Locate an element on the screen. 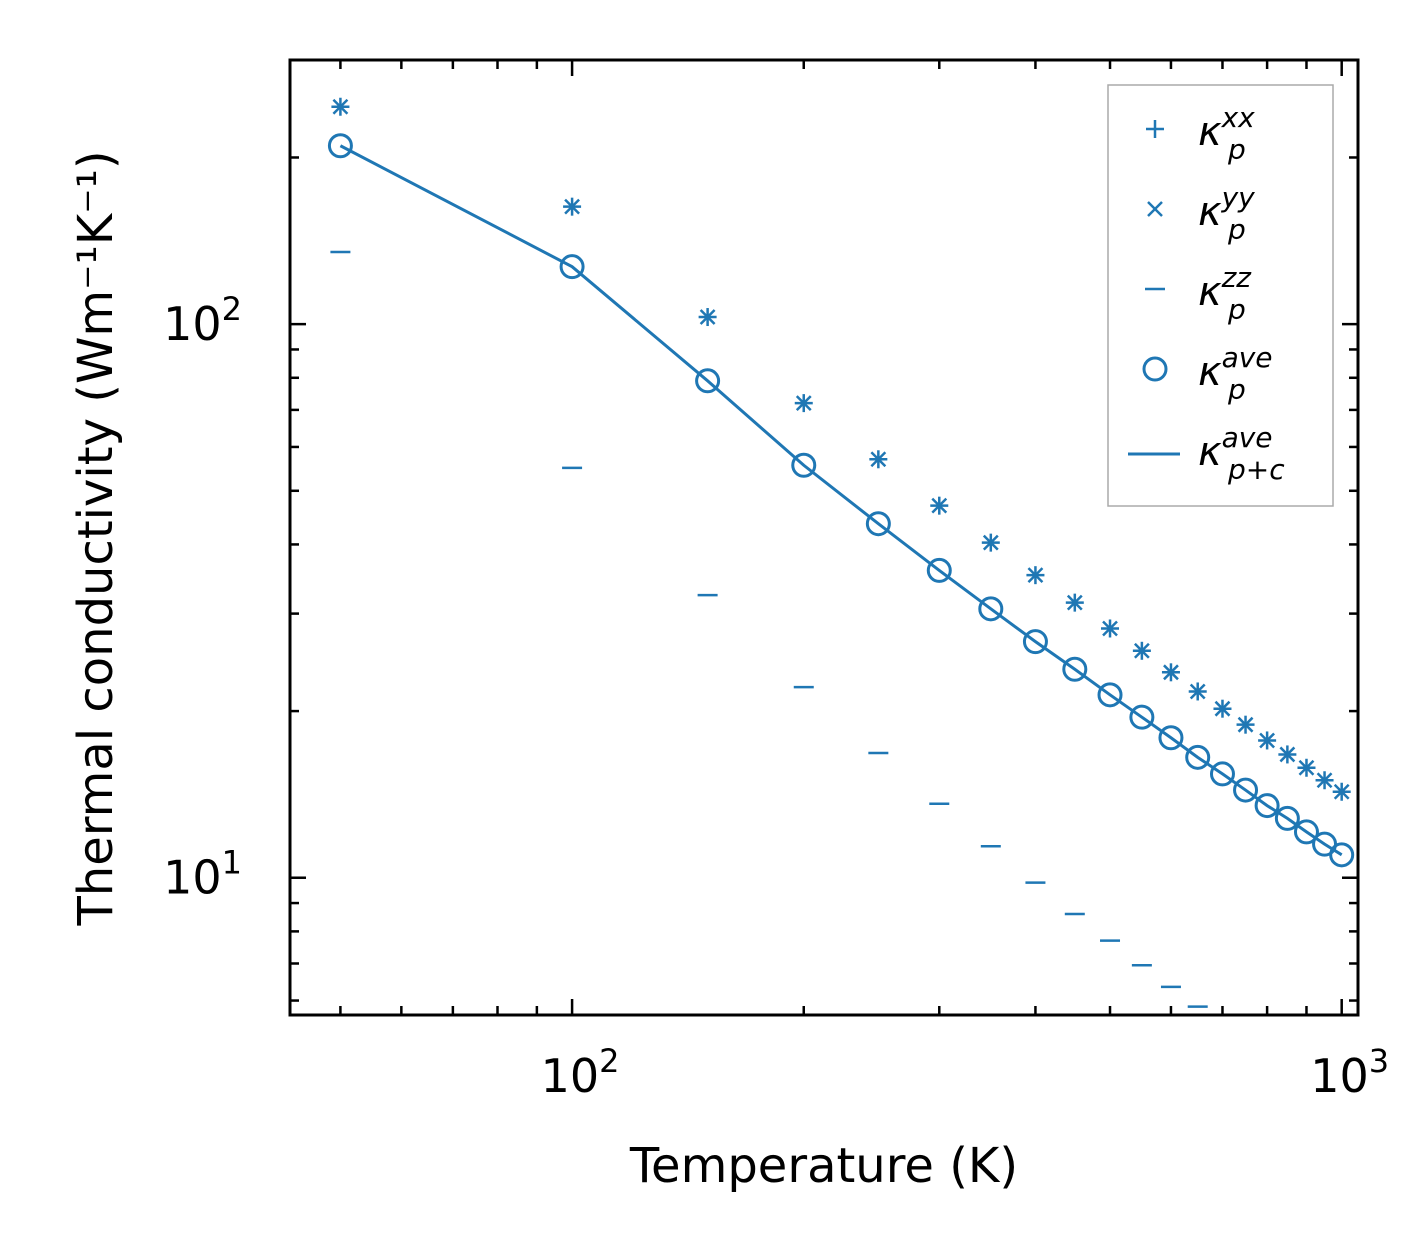  legend-item: κxx p is located at coordinates (1200, 133).